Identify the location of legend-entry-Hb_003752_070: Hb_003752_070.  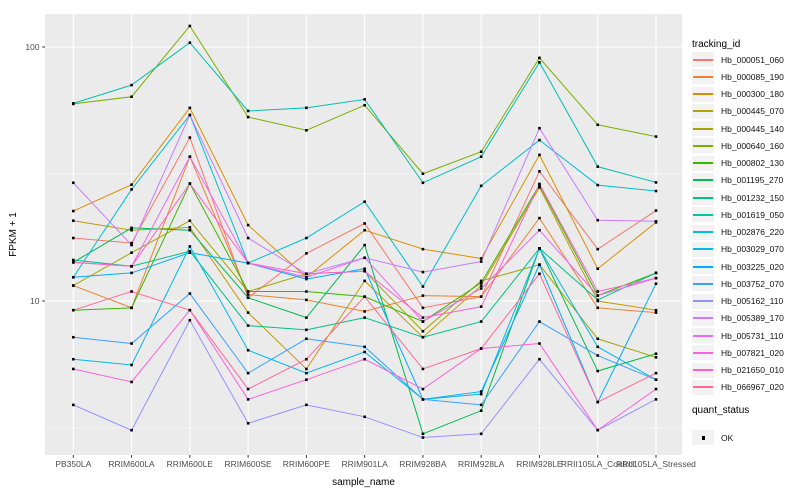
(738, 283).